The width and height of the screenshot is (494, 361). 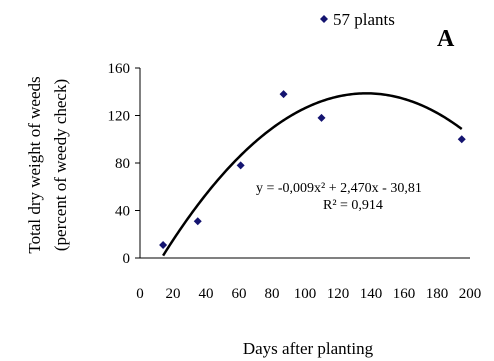 What do you see at coordinates (470, 294) in the screenshot?
I see `x-tick-label: 200` at bounding box center [470, 294].